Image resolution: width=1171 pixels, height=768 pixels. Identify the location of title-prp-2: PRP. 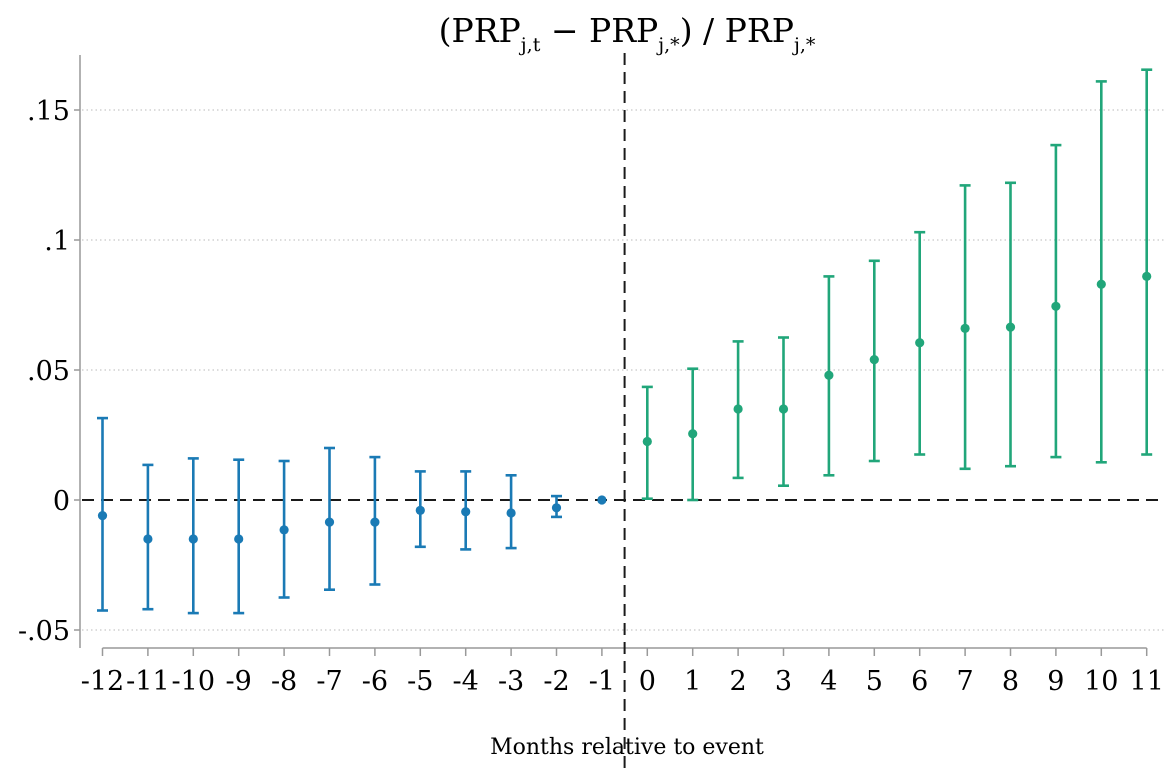
(623, 30).